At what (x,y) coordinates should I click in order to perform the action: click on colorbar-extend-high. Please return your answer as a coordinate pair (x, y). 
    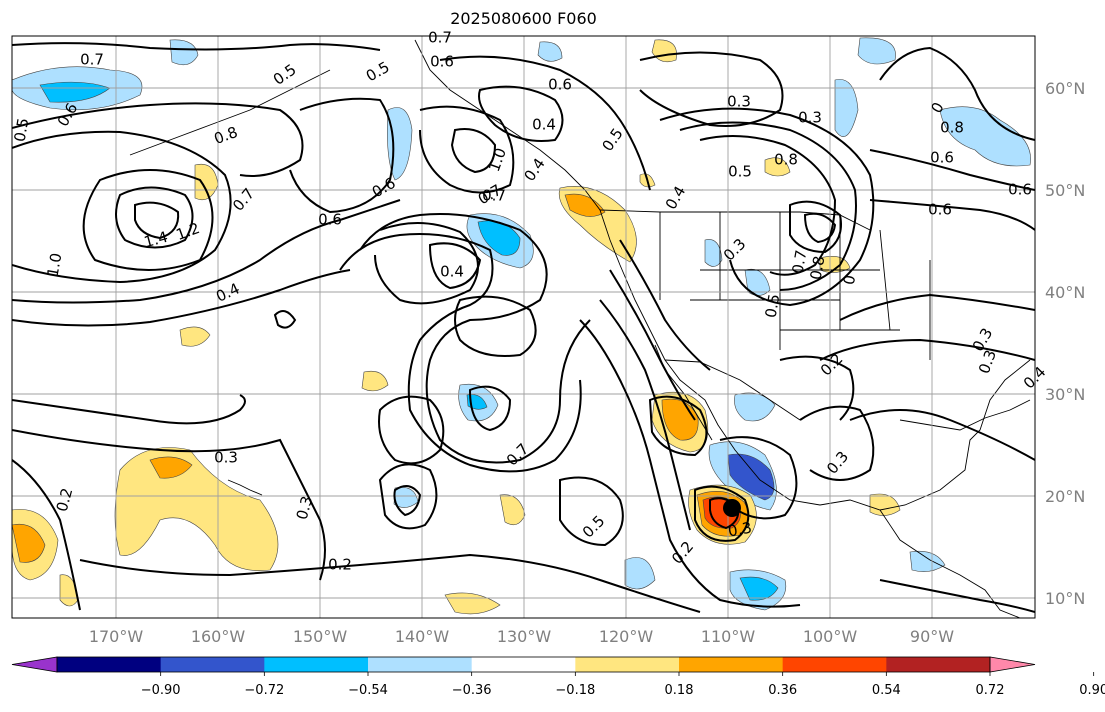
    Looking at the image, I should click on (1012, 664).